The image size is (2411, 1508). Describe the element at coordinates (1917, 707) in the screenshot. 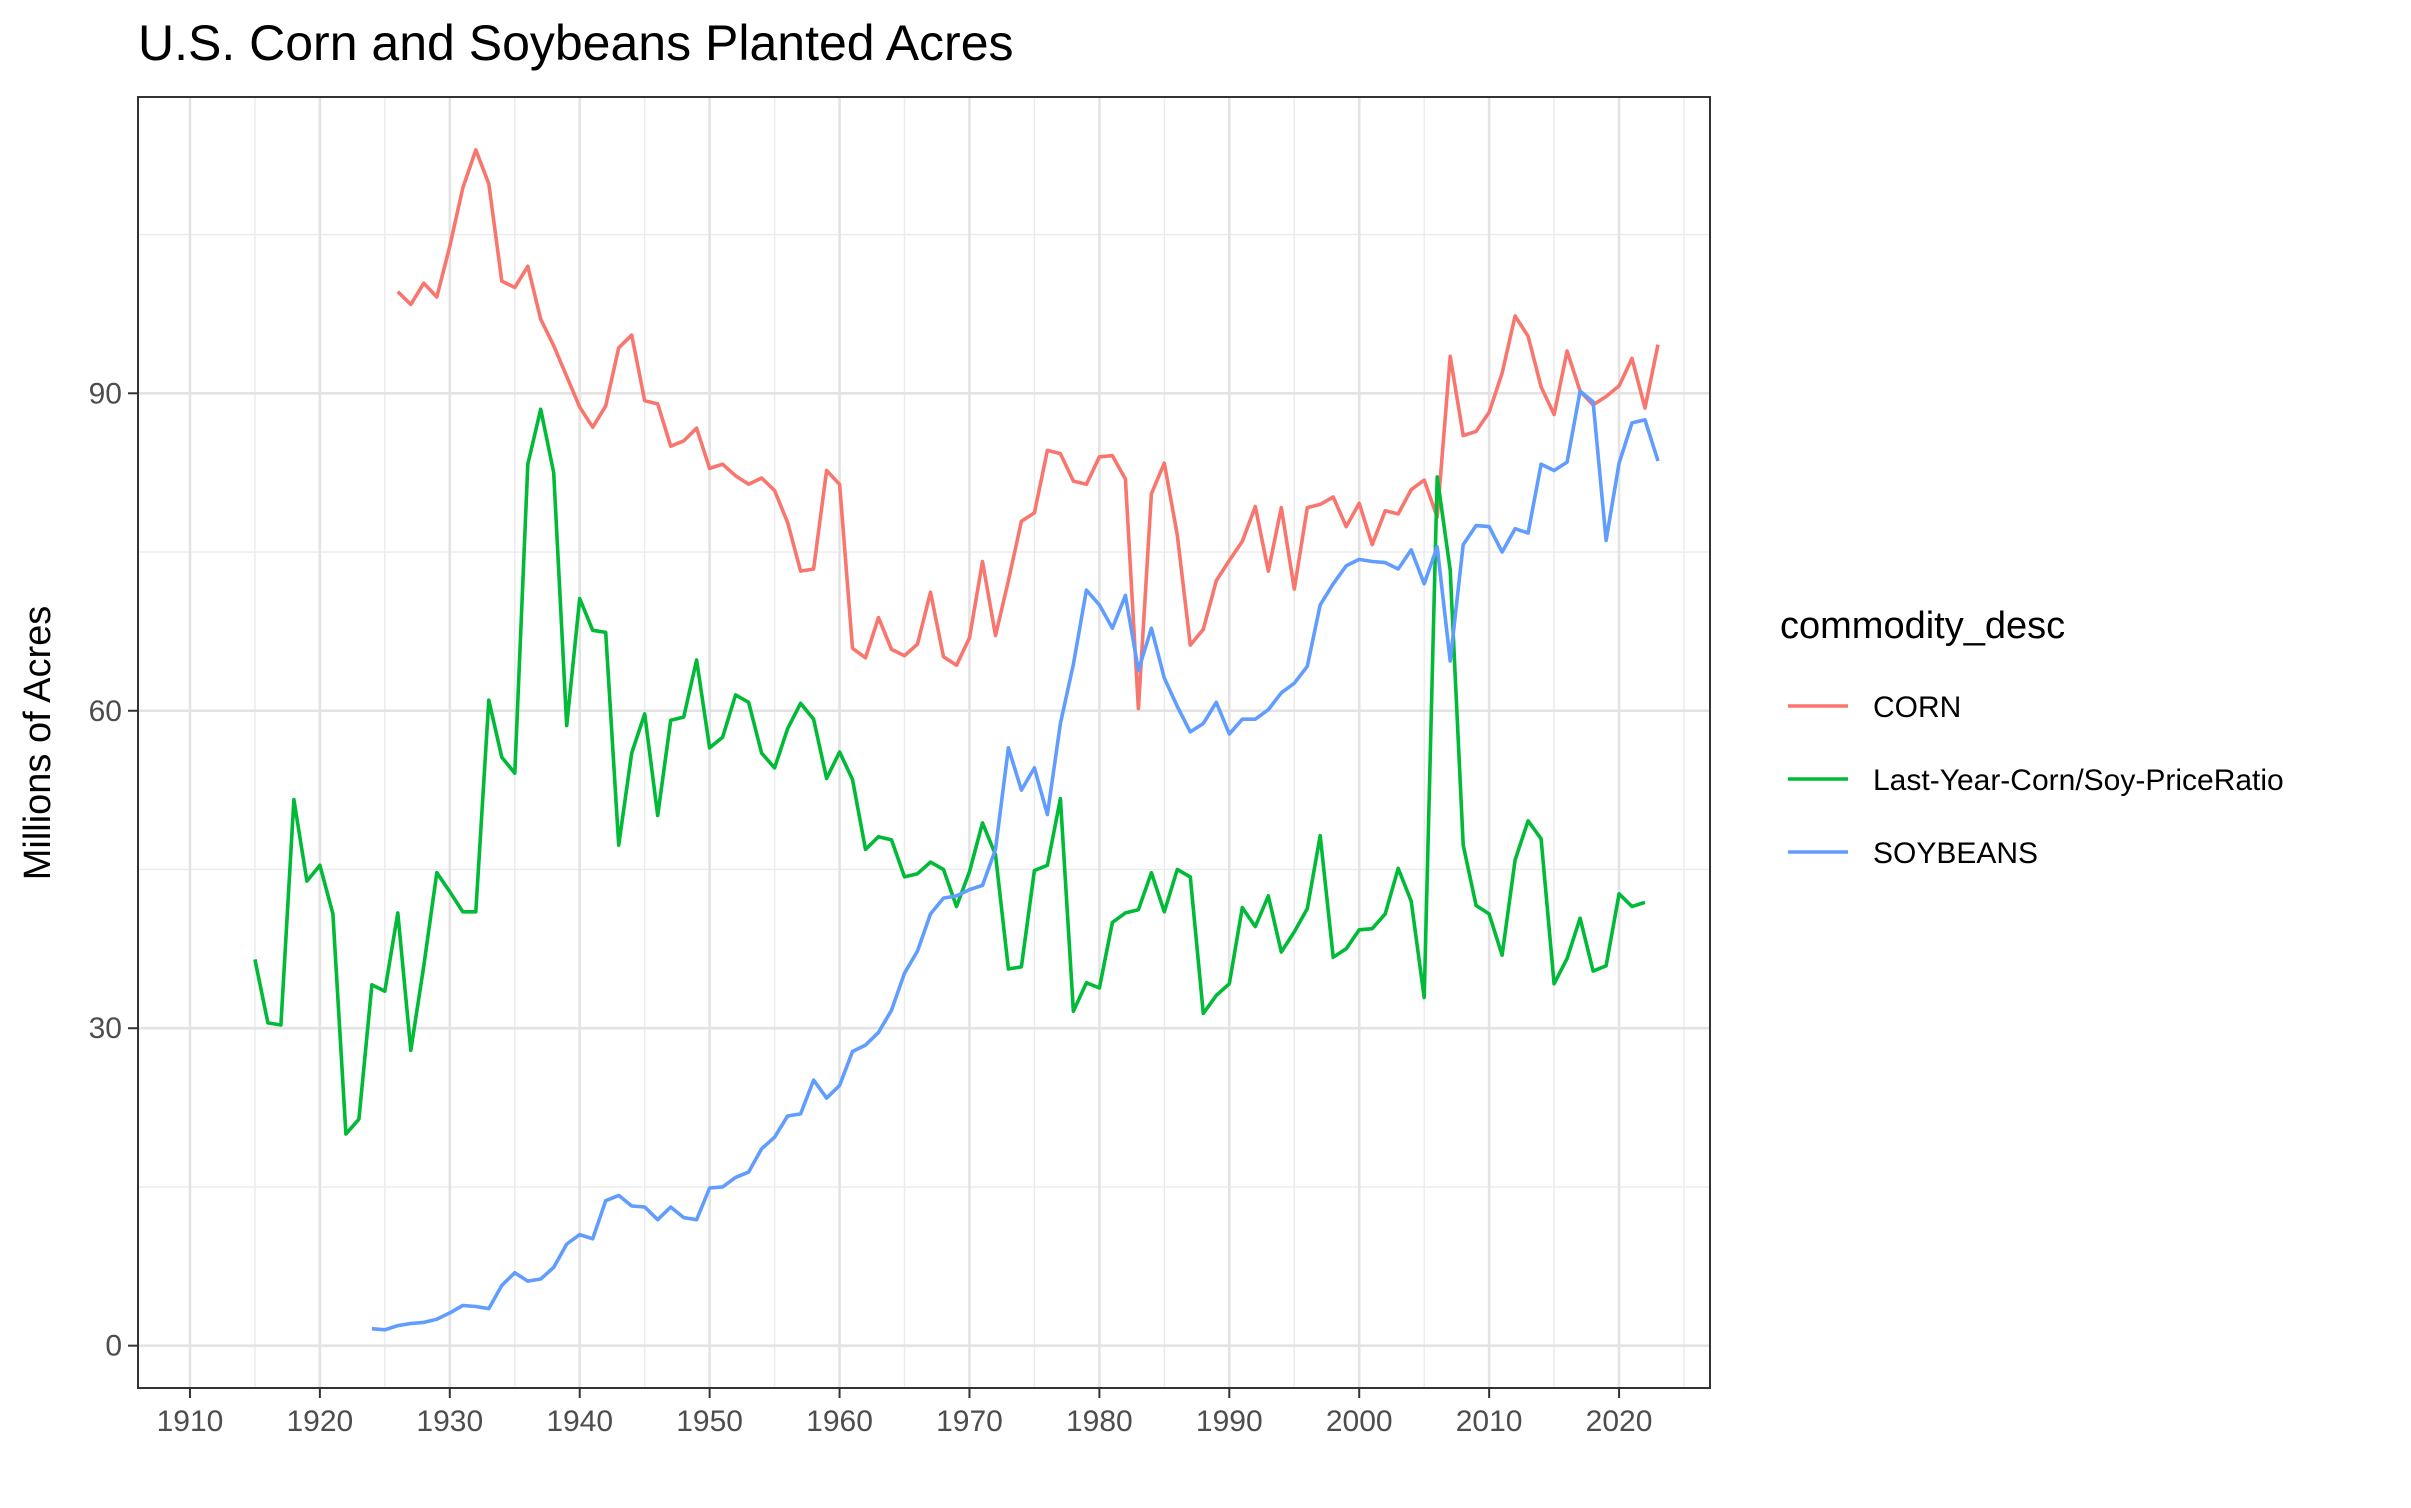

I see `legend-label: CORN` at that location.